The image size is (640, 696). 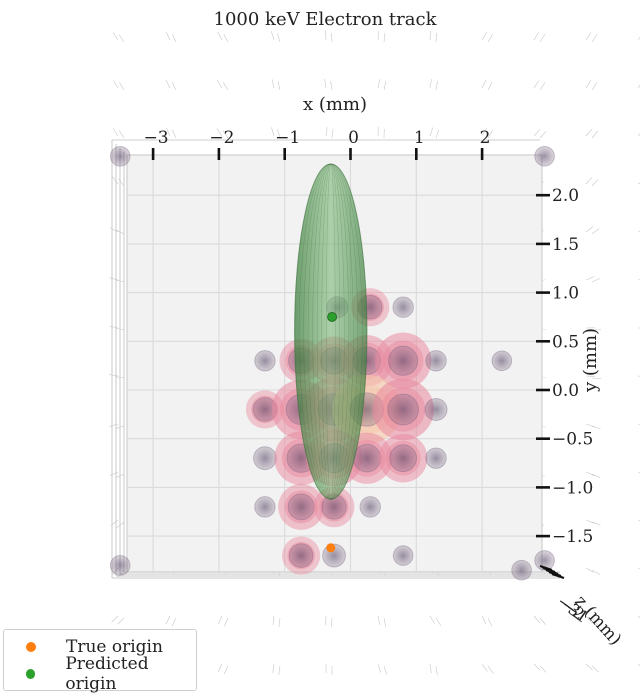 What do you see at coordinates (485, 138) in the screenshot?
I see `x-tick-label: 2` at bounding box center [485, 138].